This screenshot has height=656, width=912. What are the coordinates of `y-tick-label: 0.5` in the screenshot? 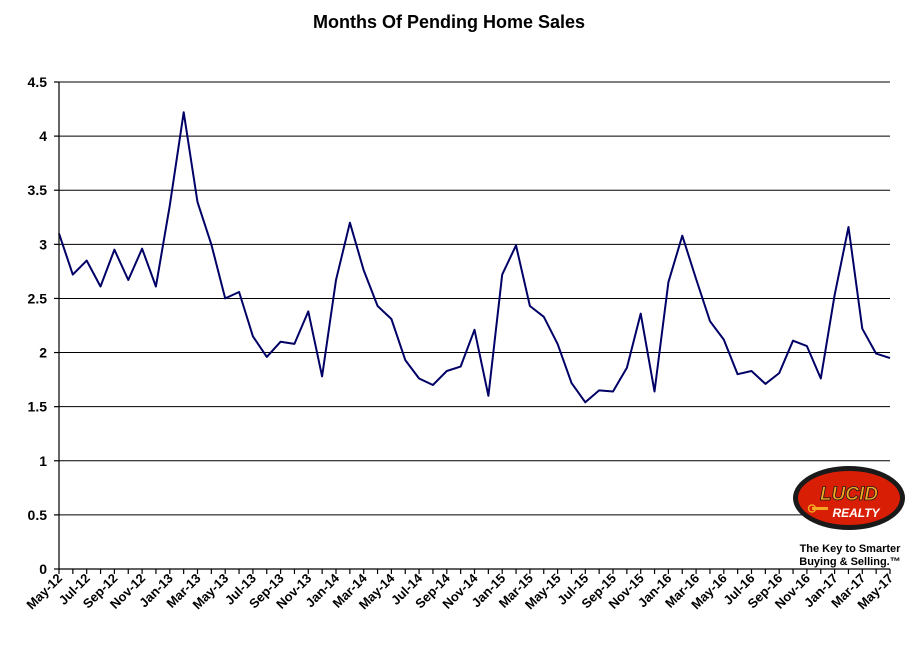 It's located at (38, 515).